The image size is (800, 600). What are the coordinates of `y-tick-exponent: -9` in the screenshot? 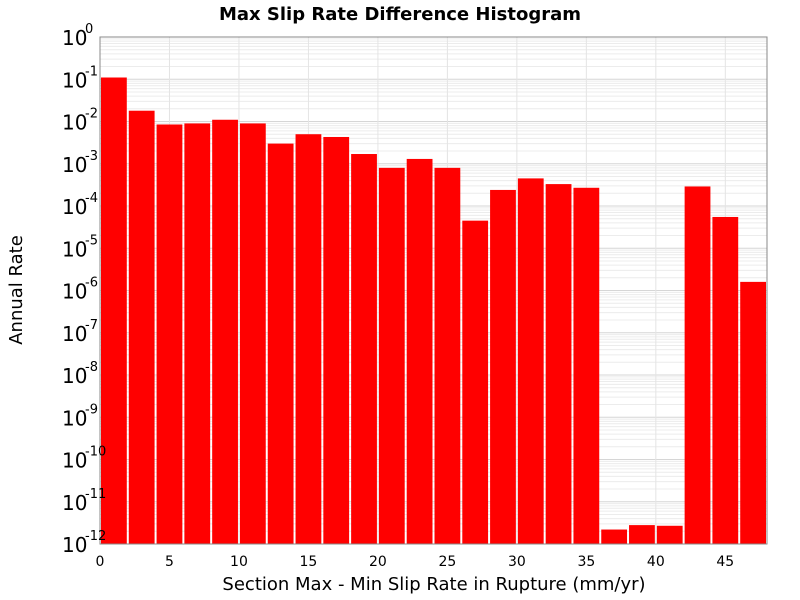 It's located at (91, 409).